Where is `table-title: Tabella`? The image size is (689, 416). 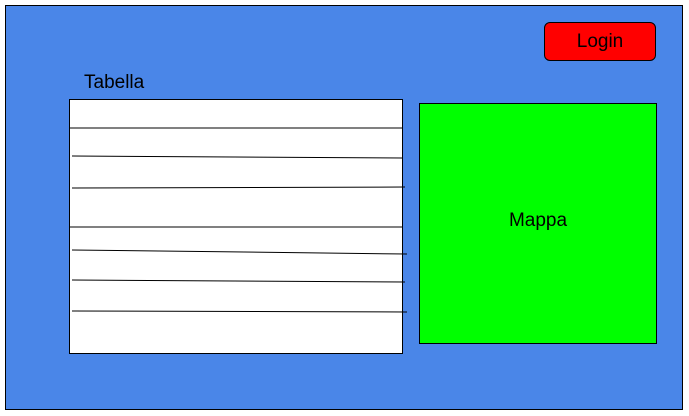
table-title: Tabella is located at coordinates (114, 82).